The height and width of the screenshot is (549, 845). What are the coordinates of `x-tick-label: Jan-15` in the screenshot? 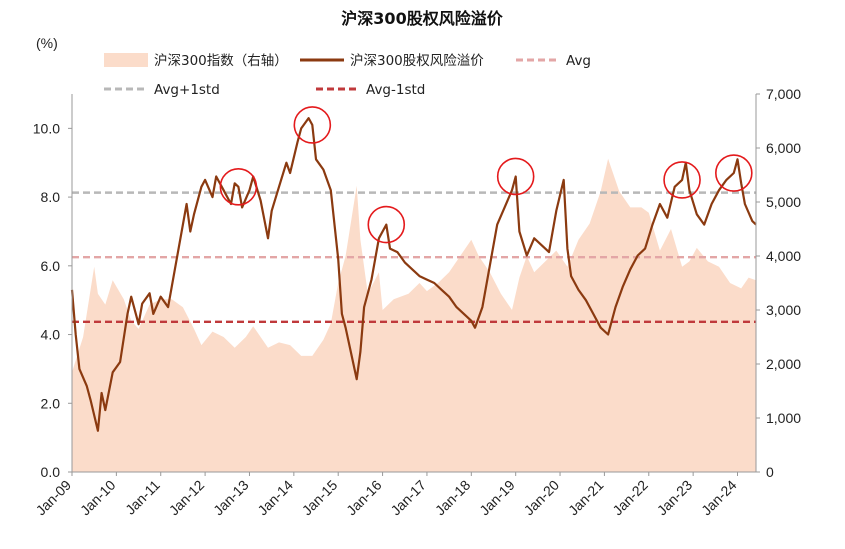 It's located at (320, 498).